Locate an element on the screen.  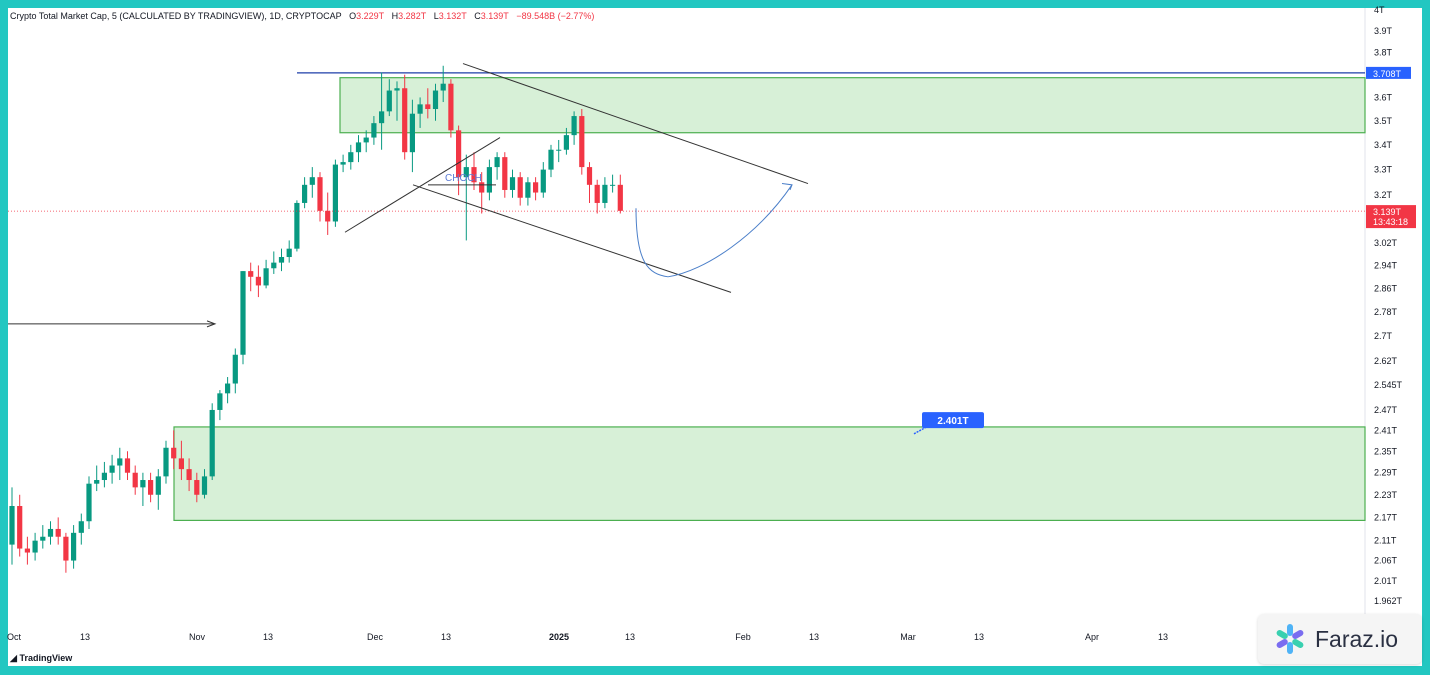
price-tick-label: 3.8T is located at coordinates (1383, 53).